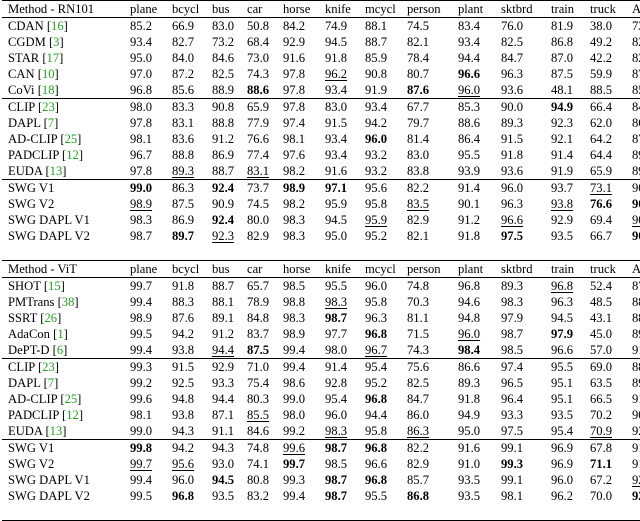  Describe the element at coordinates (336, 26) in the screenshot. I see `value: 74.9` at that location.